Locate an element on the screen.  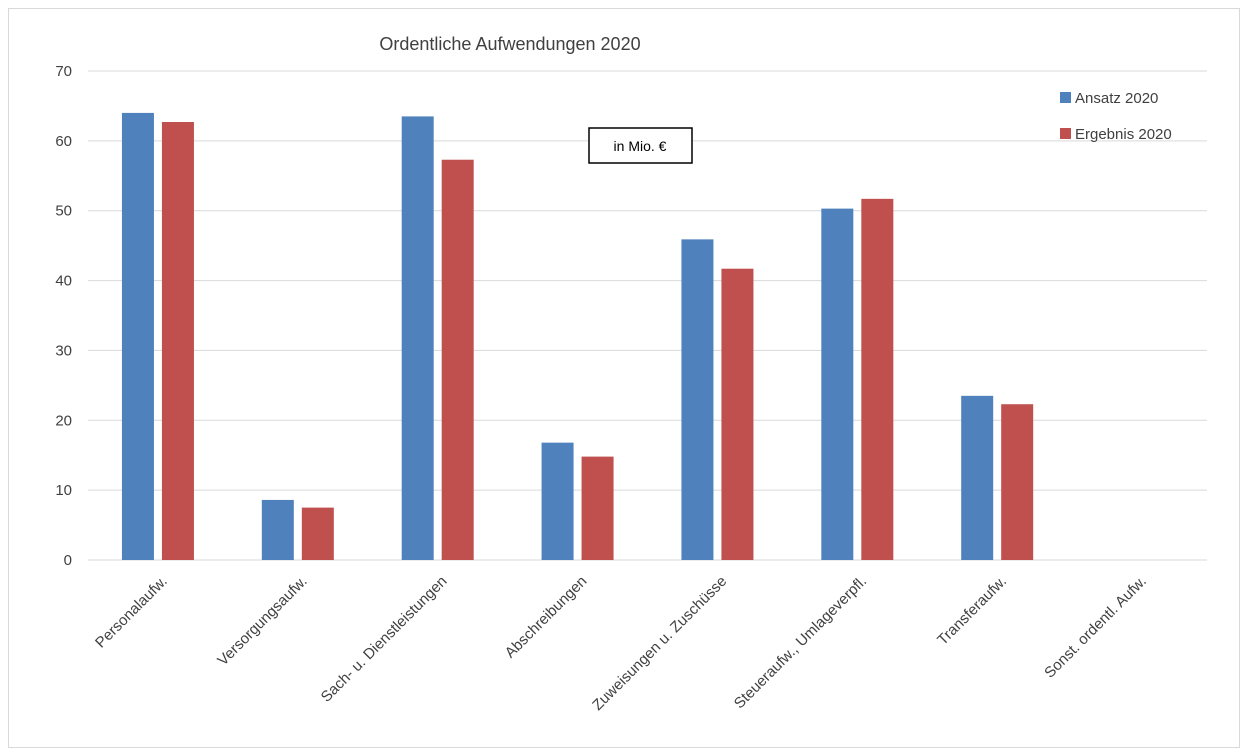
y-tick-label: 40 is located at coordinates (63, 281).